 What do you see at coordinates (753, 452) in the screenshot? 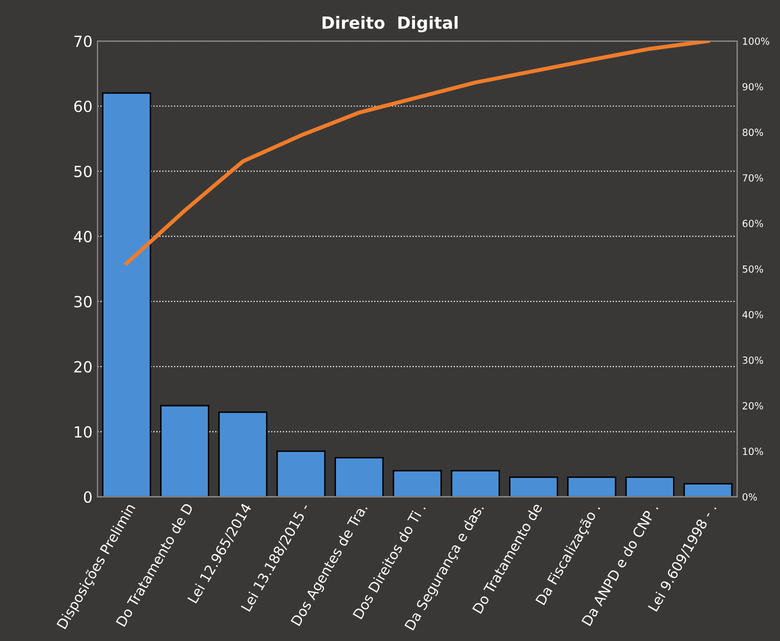
I see `y2-tick-label: 10%` at bounding box center [753, 452].